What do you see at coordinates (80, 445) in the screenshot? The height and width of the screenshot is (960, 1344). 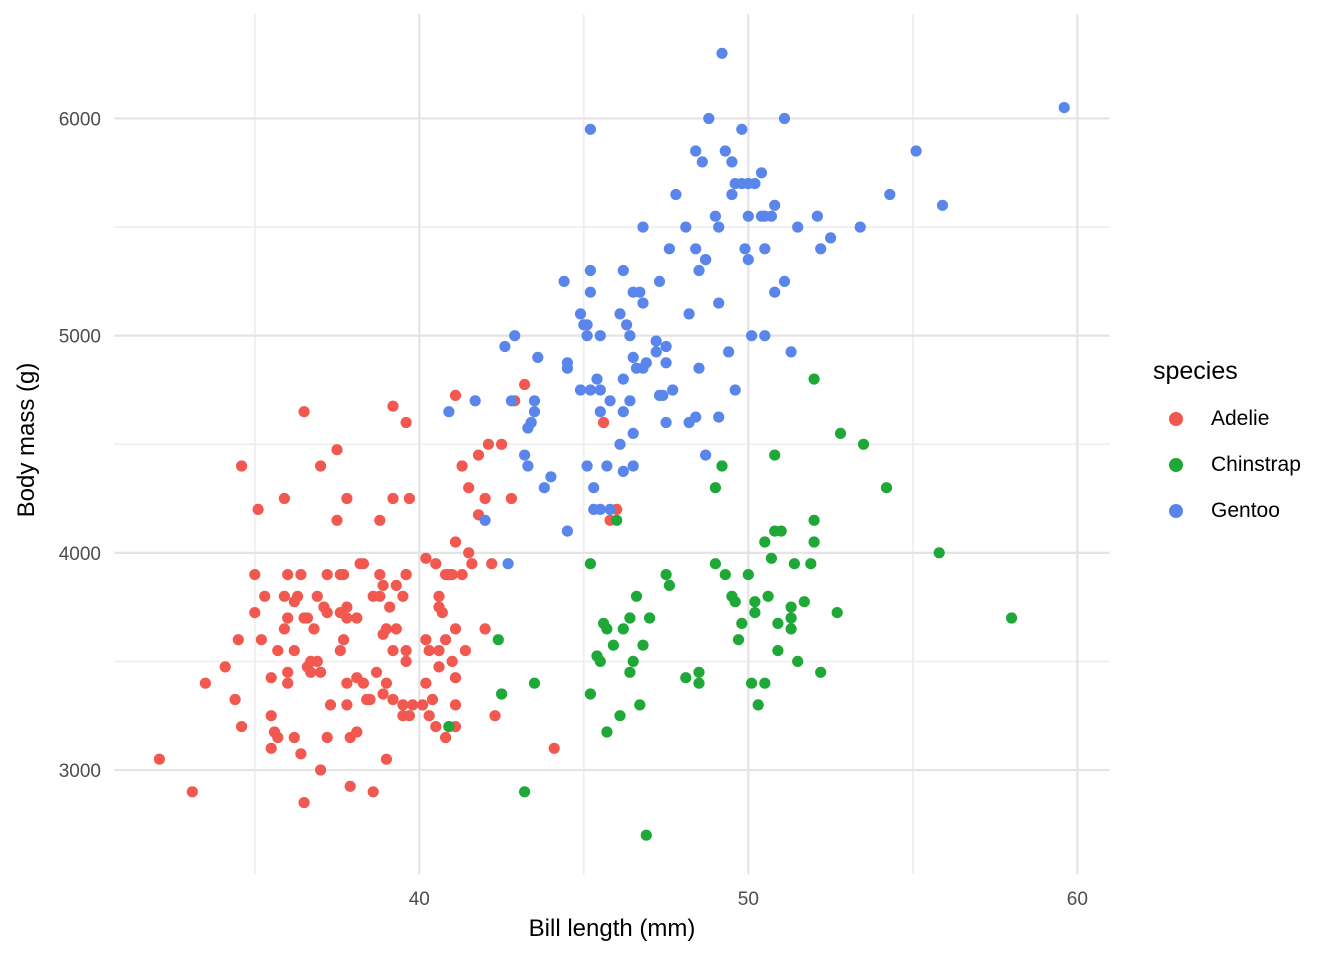 I see `y-axis-tick-labels: 3000 4000 5000 6000` at bounding box center [80, 445].